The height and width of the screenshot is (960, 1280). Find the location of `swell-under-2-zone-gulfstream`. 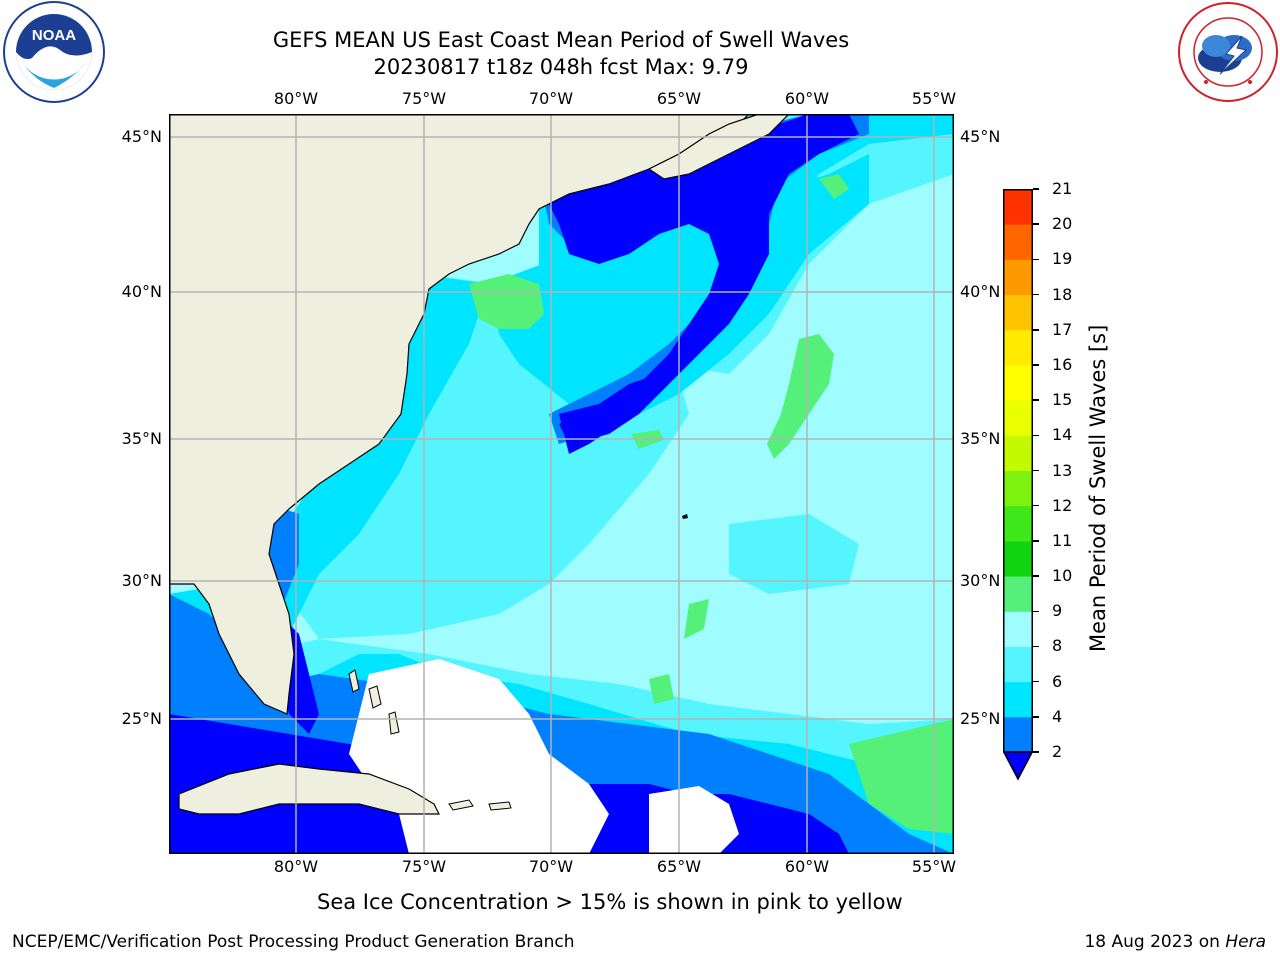

swell-under-2-zone-gulfstream is located at coordinates (609, 414).